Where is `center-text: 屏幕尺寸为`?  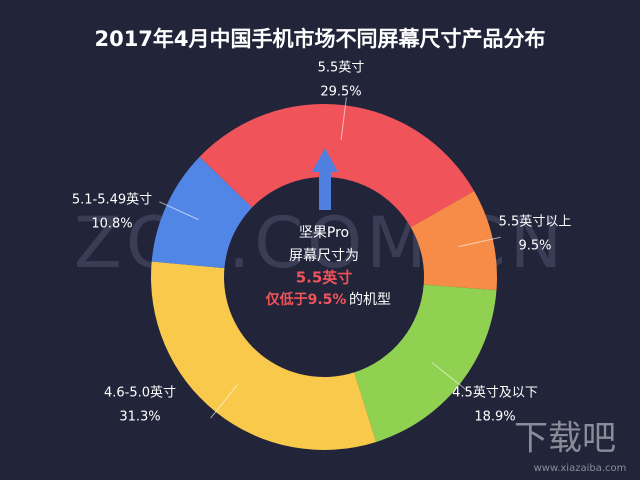
center-text: 屏幕尺寸为 is located at coordinates (324, 256).